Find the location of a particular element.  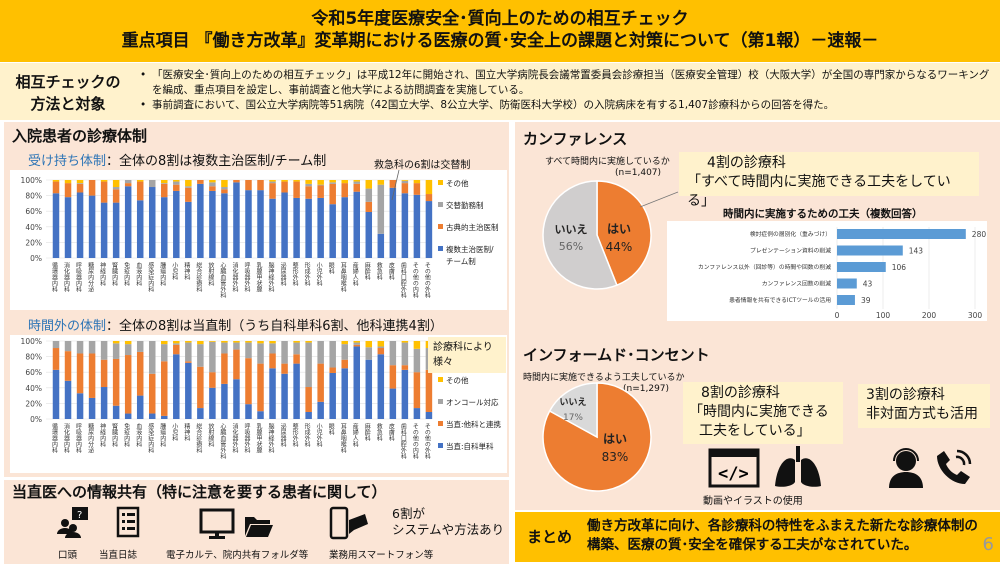

summary-line-2: 構築、医療の質･安全を確保する工夫がなされていた。 is located at coordinates (752, 545).